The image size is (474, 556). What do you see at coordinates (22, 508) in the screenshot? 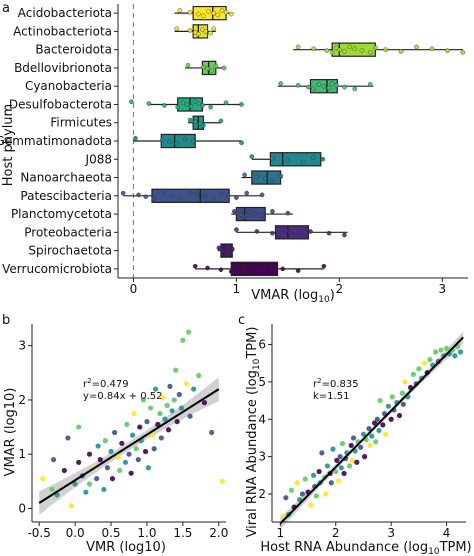
I see `y-tick-label: 0` at bounding box center [22, 508].